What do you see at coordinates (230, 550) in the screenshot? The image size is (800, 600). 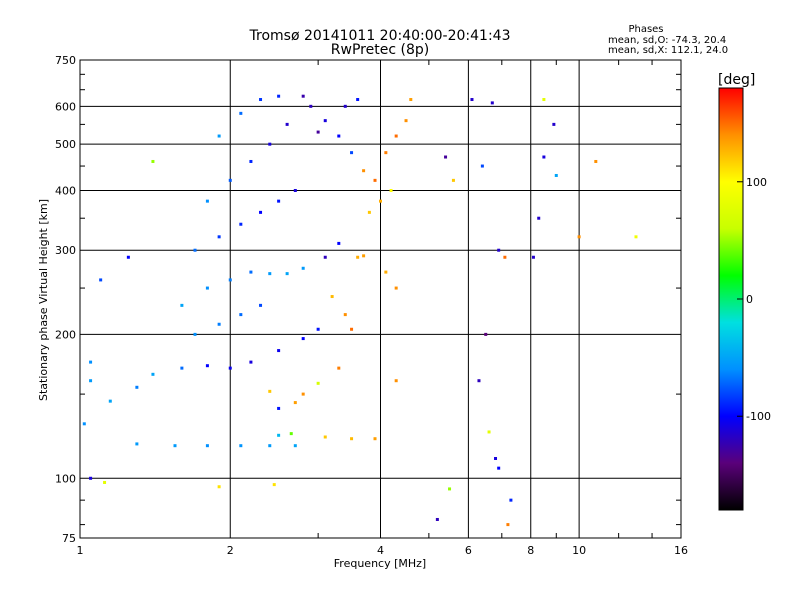 I see `x-tick-label: 2` at bounding box center [230, 550].